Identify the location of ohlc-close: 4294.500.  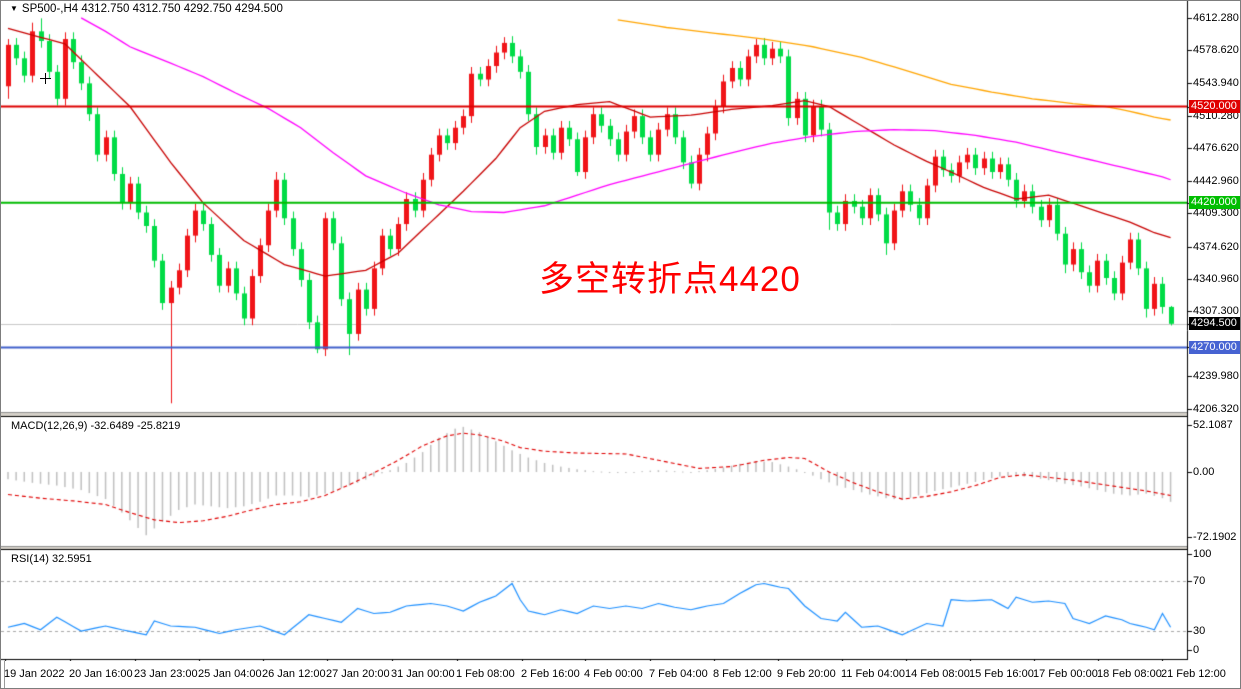
(258, 9).